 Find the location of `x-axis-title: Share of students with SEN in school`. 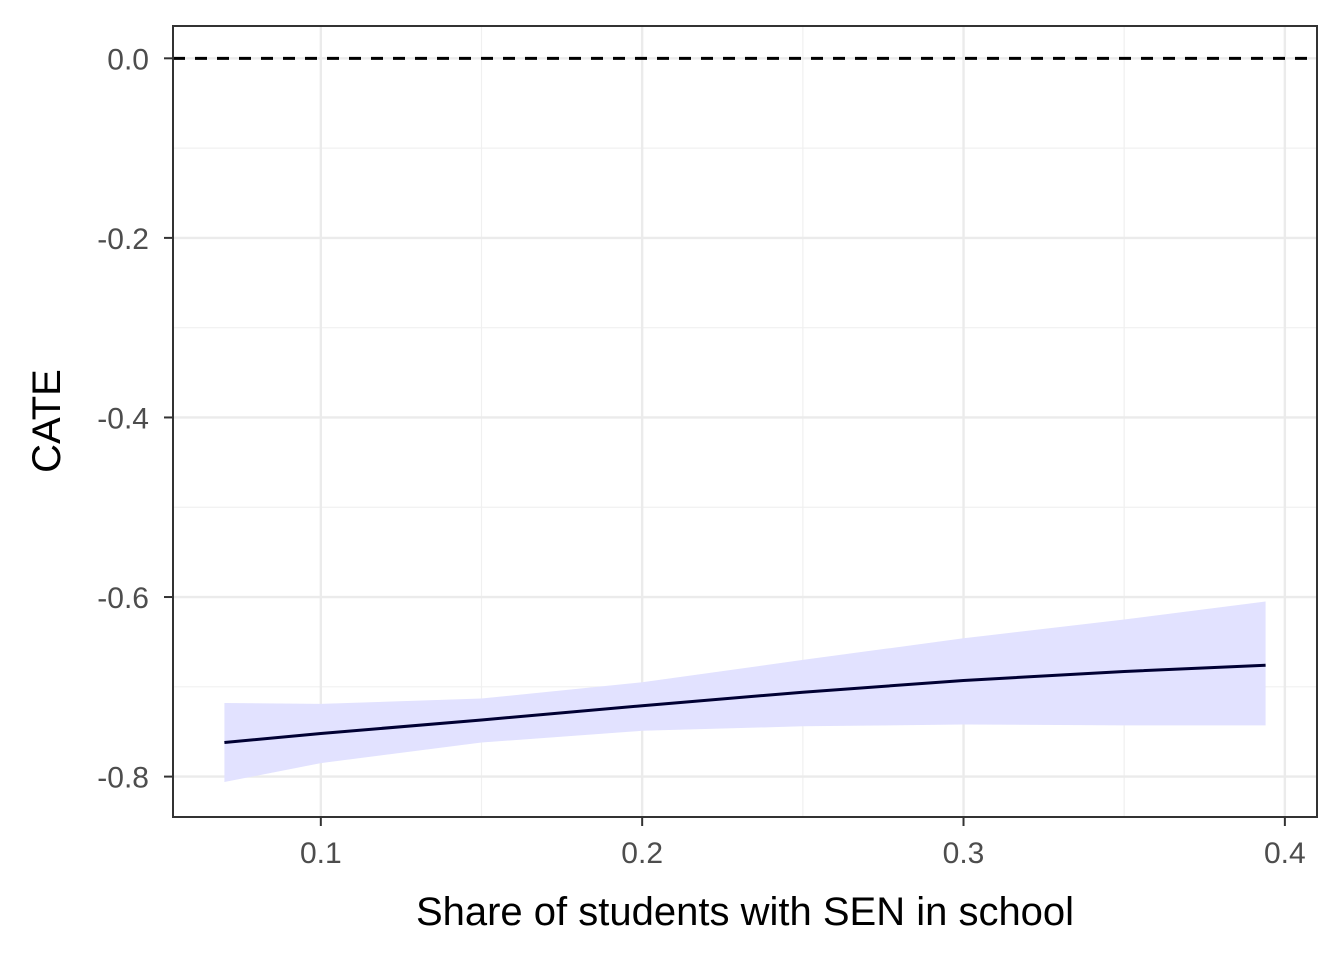

x-axis-title: Share of students with SEN in school is located at coordinates (745, 912).